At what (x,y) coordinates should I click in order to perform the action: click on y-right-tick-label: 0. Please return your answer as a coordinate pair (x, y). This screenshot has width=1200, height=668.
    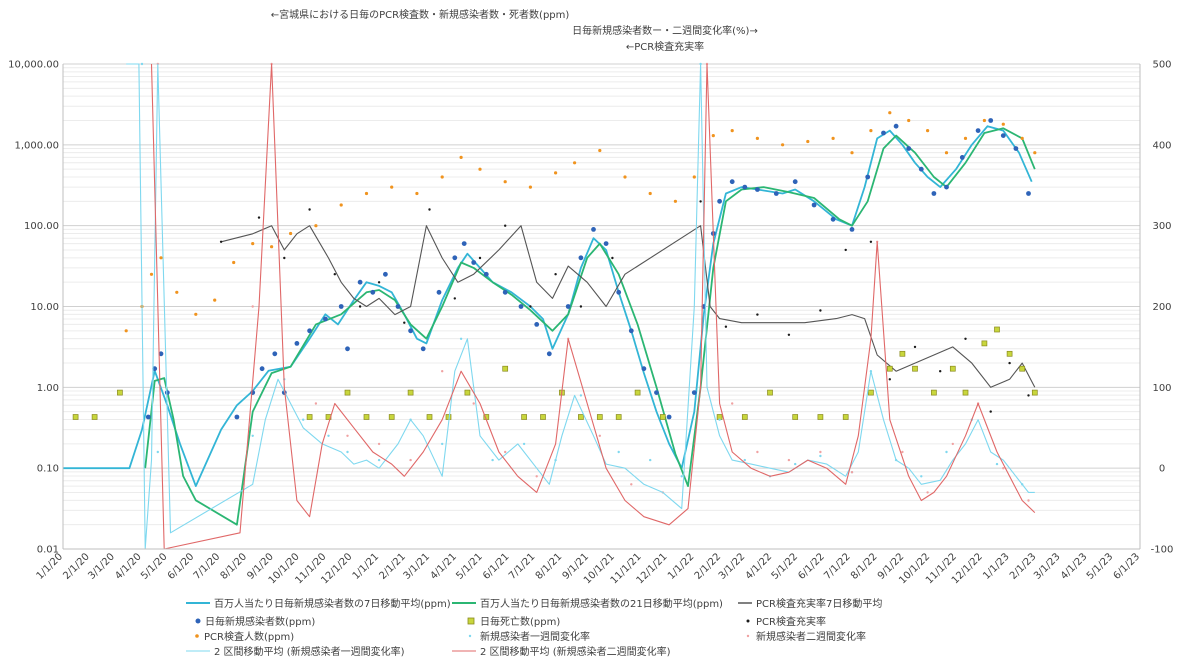
    Looking at the image, I should click on (1162, 469).